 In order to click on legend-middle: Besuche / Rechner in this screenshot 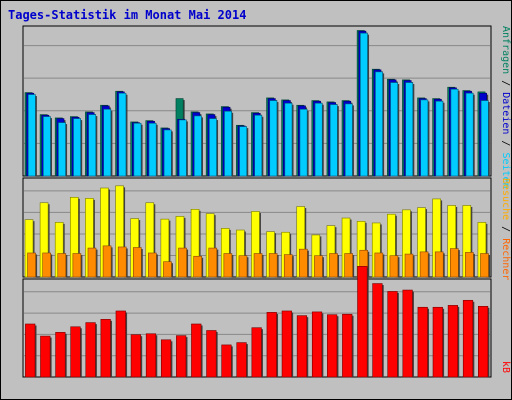, I will do `click(505, 229)`.